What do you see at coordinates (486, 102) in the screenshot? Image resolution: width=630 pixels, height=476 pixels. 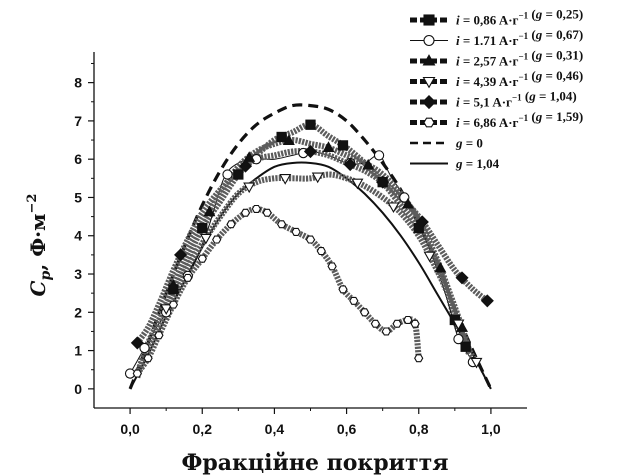 I see `legend-text-part: = 5,1 A·г` at bounding box center [486, 102].